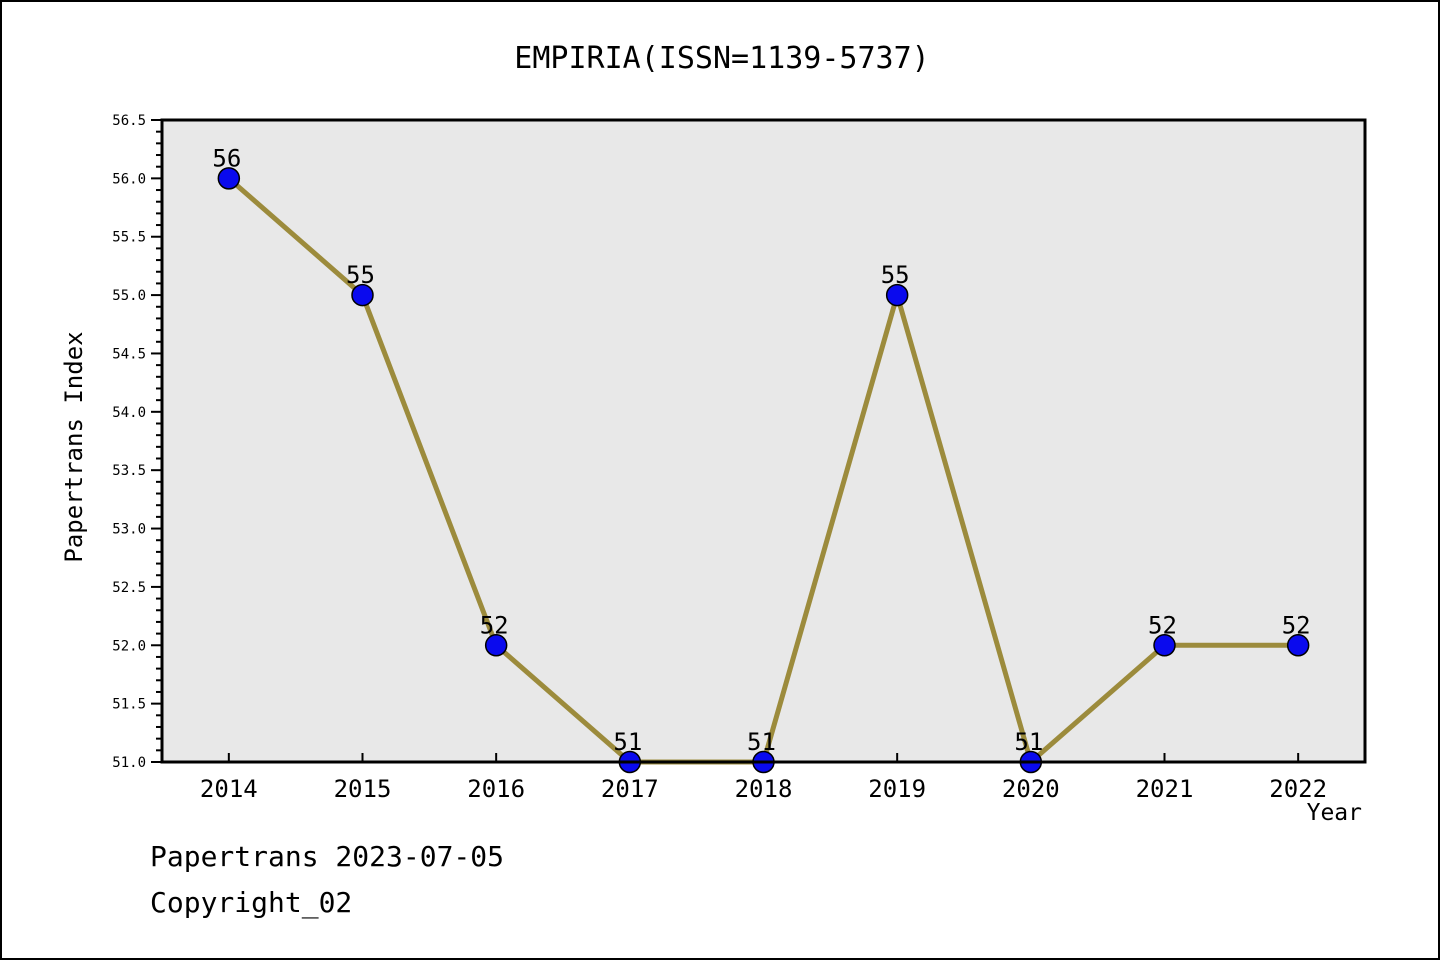 The image size is (1440, 960). Describe the element at coordinates (129, 705) in the screenshot. I see `y-tick-label: 51.5` at that location.